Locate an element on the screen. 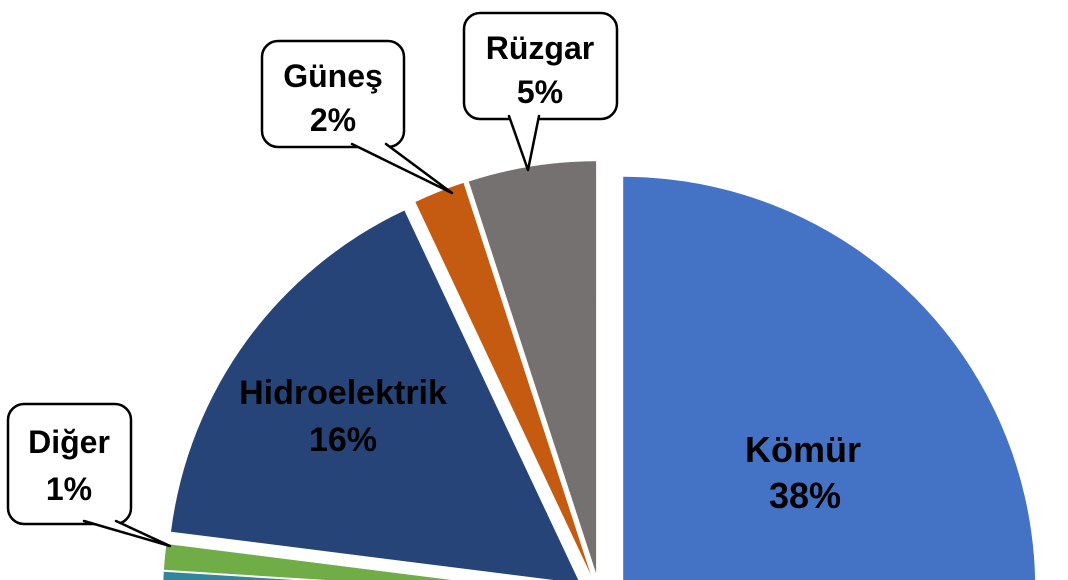 The height and width of the screenshot is (580, 1068). ruzgar-callout-pointer is located at coordinates (524, 143).